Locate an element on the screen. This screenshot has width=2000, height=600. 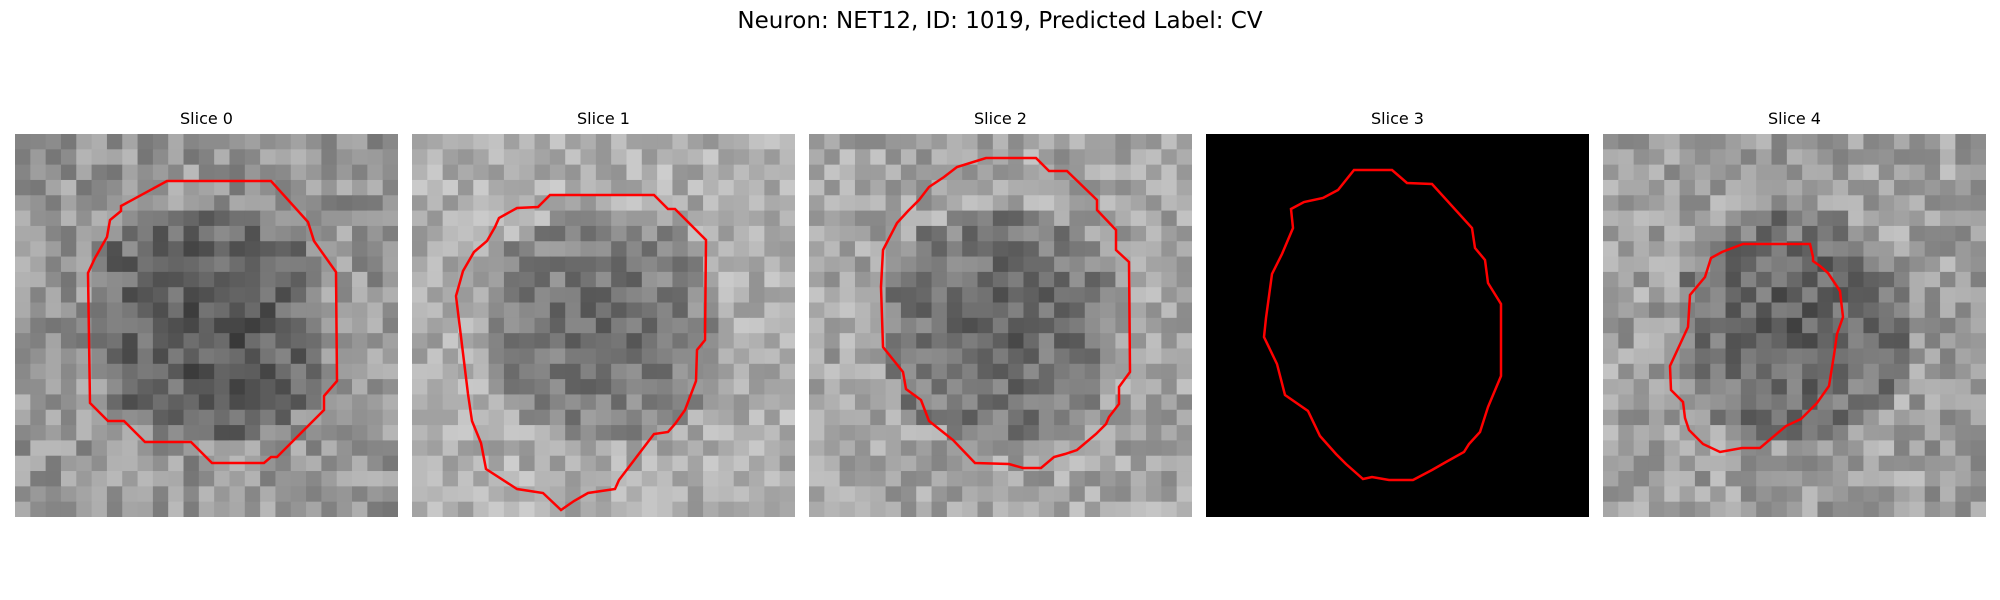
slice-panel-3: Slice 3 is located at coordinates (1397, 312).